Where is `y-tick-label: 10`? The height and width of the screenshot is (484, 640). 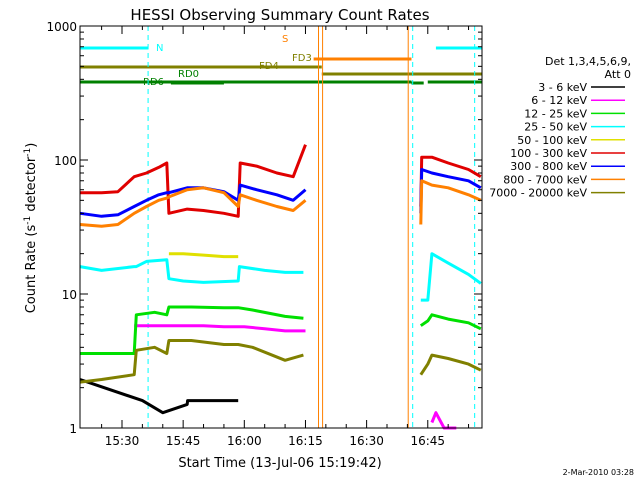
y-tick-label: 10 is located at coordinates (69, 295).